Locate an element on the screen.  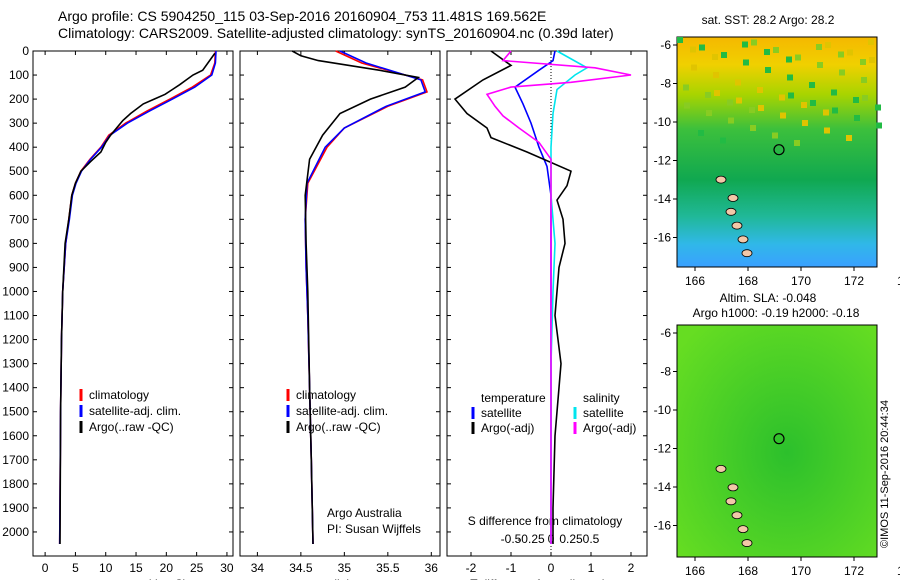
top-tick-label: 0.25 is located at coordinates (571, 539).